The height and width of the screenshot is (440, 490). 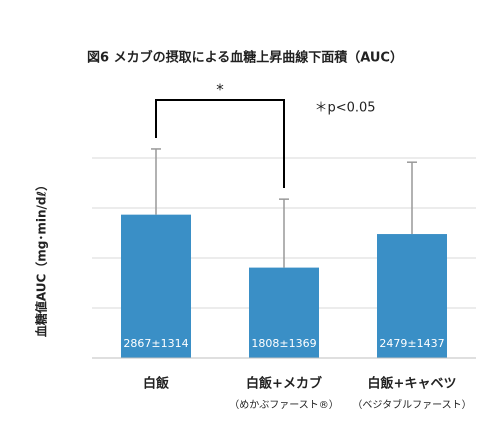 What do you see at coordinates (344, 108) in the screenshot?
I see `significance-note: ＊p<0.05` at bounding box center [344, 108].